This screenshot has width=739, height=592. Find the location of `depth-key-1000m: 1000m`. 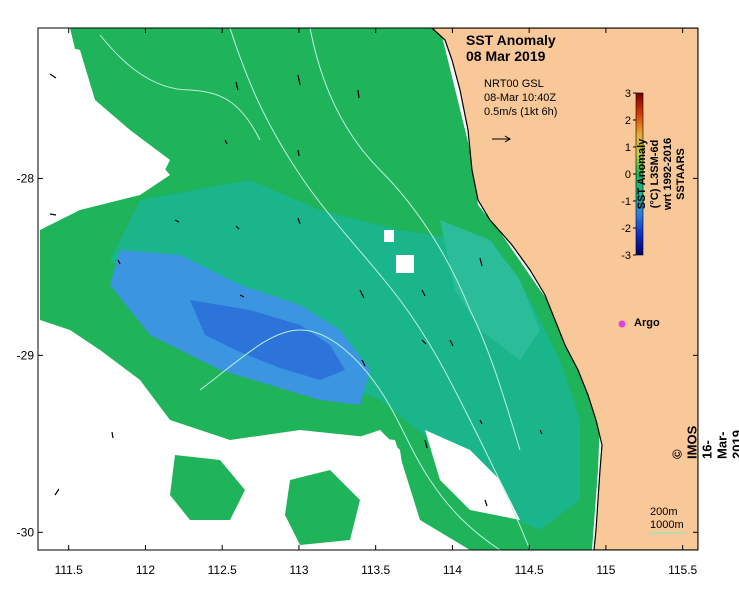

depth-key-1000m: 1000m is located at coordinates (667, 525).